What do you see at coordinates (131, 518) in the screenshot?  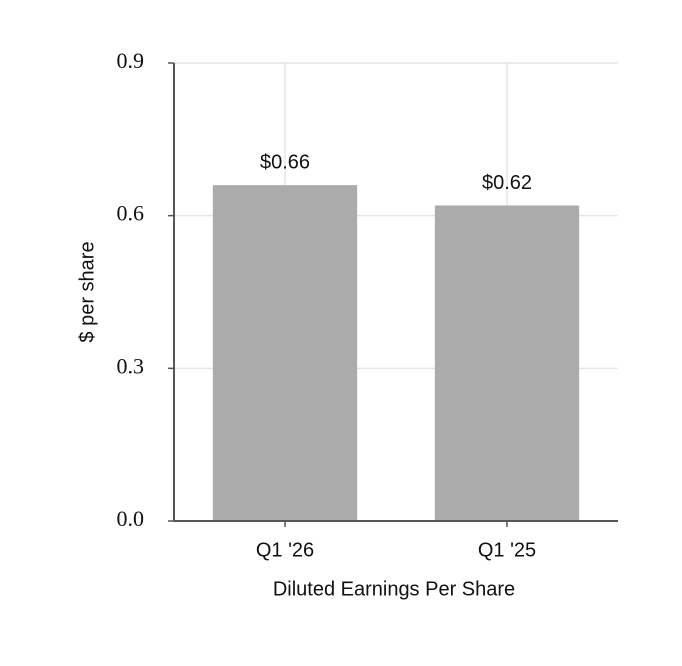 I see `y-tick-label: 0.0` at bounding box center [131, 518].